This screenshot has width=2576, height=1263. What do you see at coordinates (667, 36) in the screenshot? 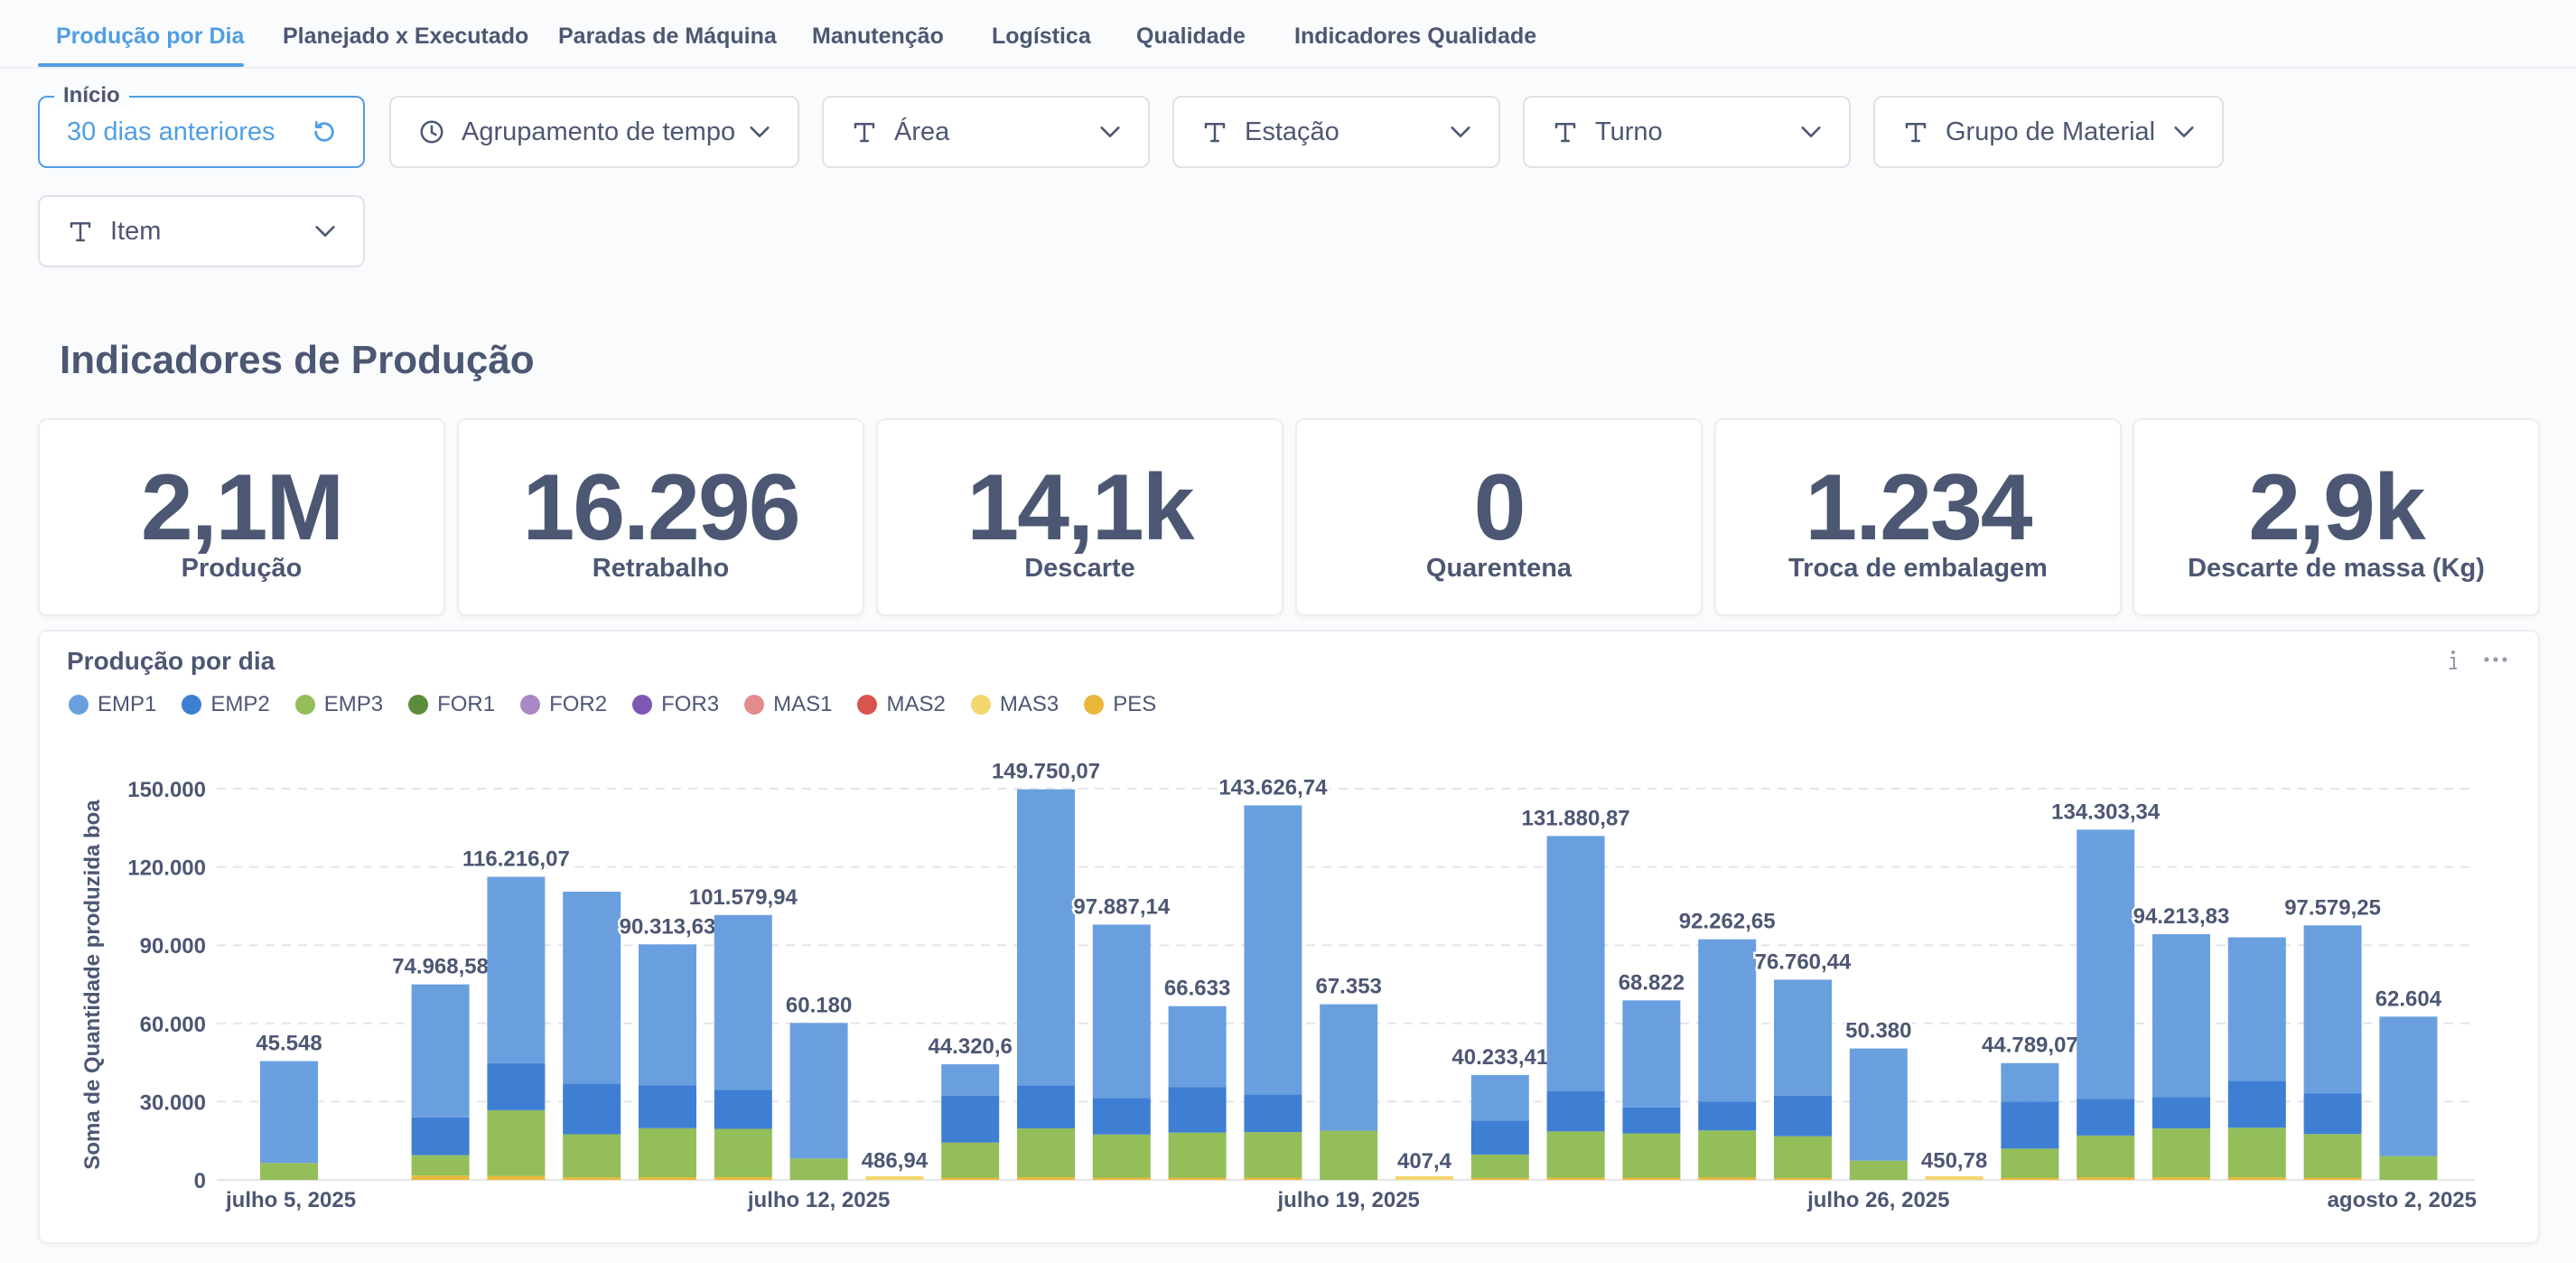
I see `tab-paradas-de-maquina: Paradas de Máquina` at bounding box center [667, 36].